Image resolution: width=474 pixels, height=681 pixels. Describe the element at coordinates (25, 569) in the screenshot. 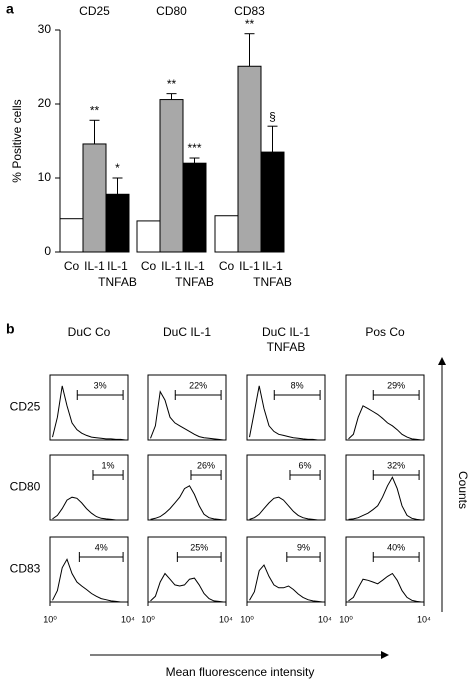

I see `row-label: CD83` at that location.